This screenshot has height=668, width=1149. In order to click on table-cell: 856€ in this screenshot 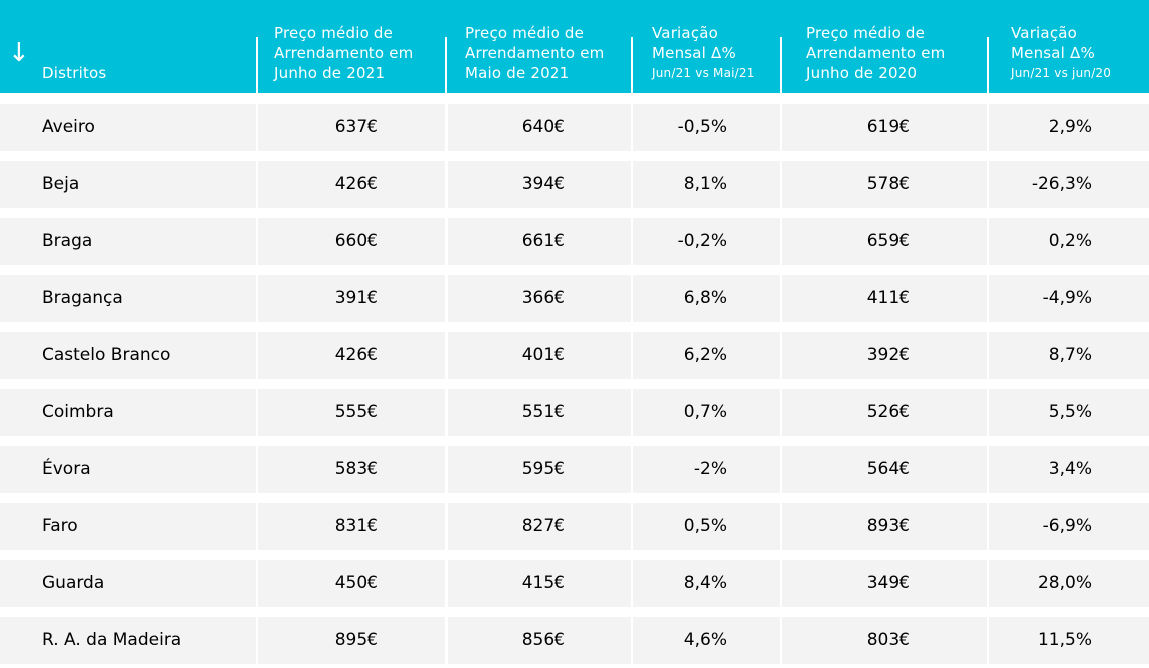, I will do `click(539, 640)`.